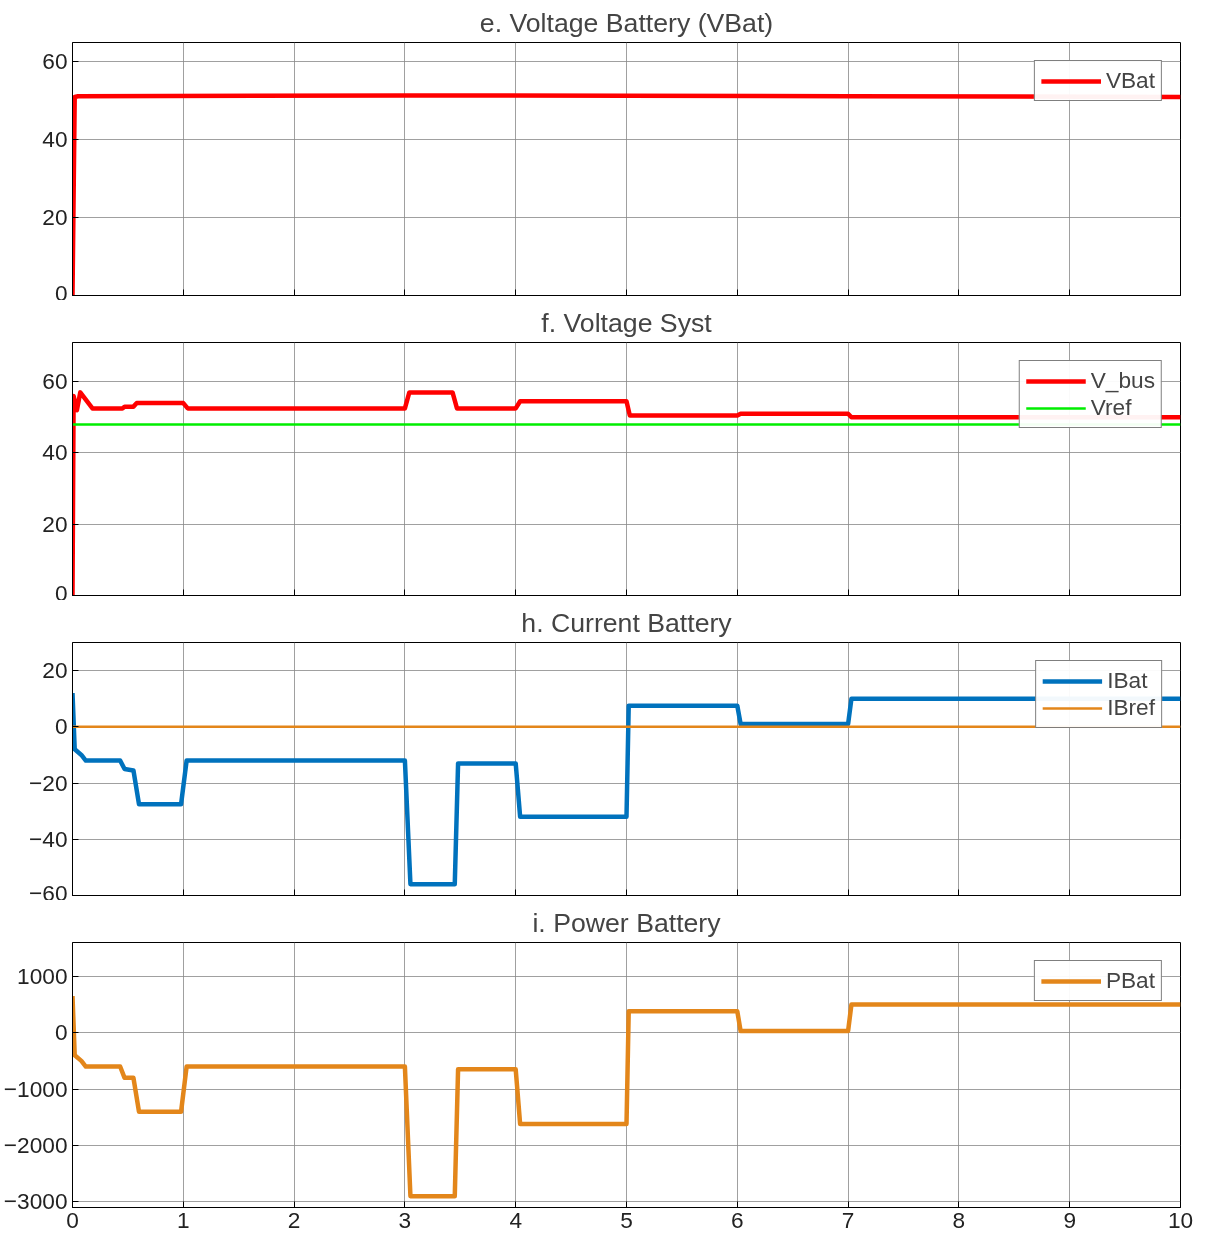  What do you see at coordinates (294, 1219) in the screenshot?
I see `x-tick-label: 2` at bounding box center [294, 1219].